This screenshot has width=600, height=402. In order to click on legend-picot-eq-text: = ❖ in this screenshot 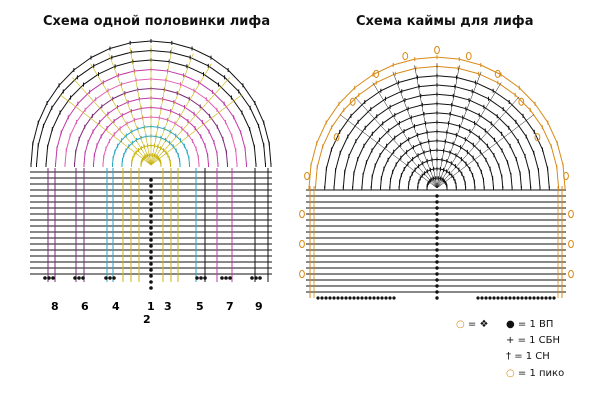, I will do `click(478, 324)`.